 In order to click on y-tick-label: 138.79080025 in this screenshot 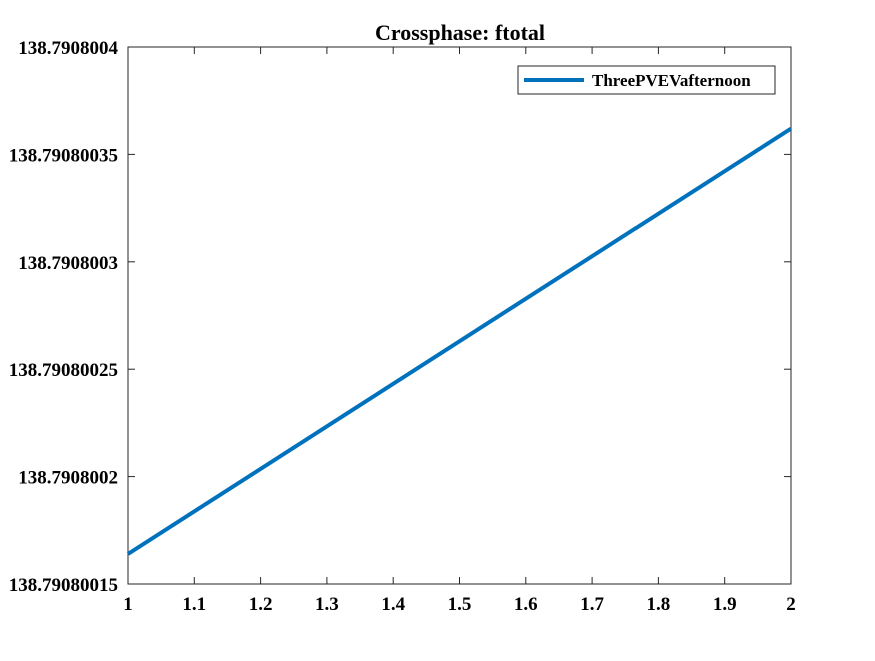, I will do `click(63, 370)`.